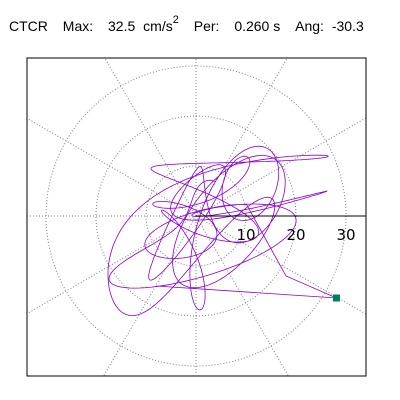 This screenshot has height=400, width=400. I want to click on max-label: Max:, so click(78, 26).